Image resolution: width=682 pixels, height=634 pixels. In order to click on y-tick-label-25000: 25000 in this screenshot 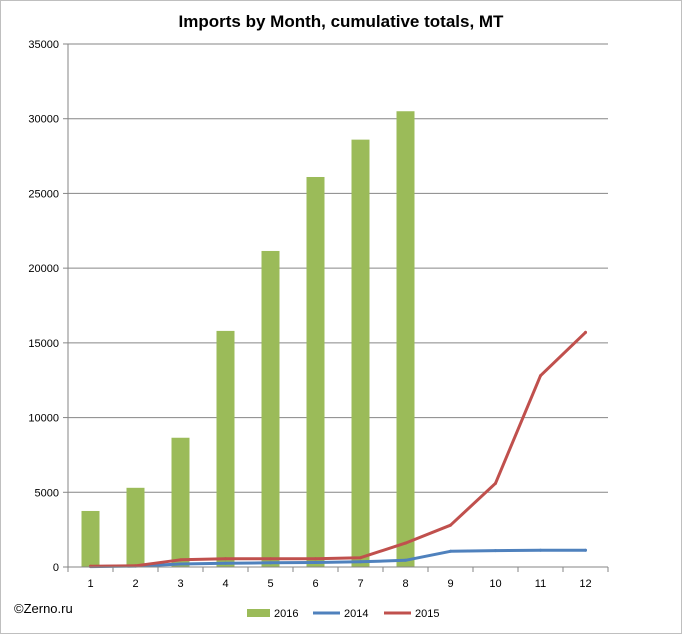, I will do `click(43, 194)`.